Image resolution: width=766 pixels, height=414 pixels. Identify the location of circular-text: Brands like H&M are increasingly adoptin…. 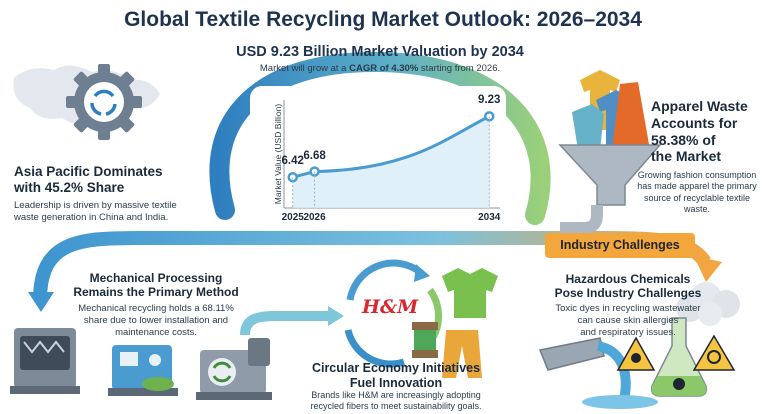
(396, 401).